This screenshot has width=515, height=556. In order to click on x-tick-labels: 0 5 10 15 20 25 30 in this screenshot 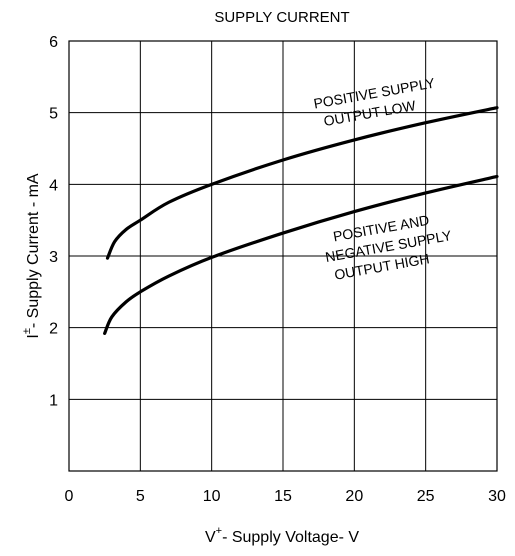, I will do `click(285, 496)`.